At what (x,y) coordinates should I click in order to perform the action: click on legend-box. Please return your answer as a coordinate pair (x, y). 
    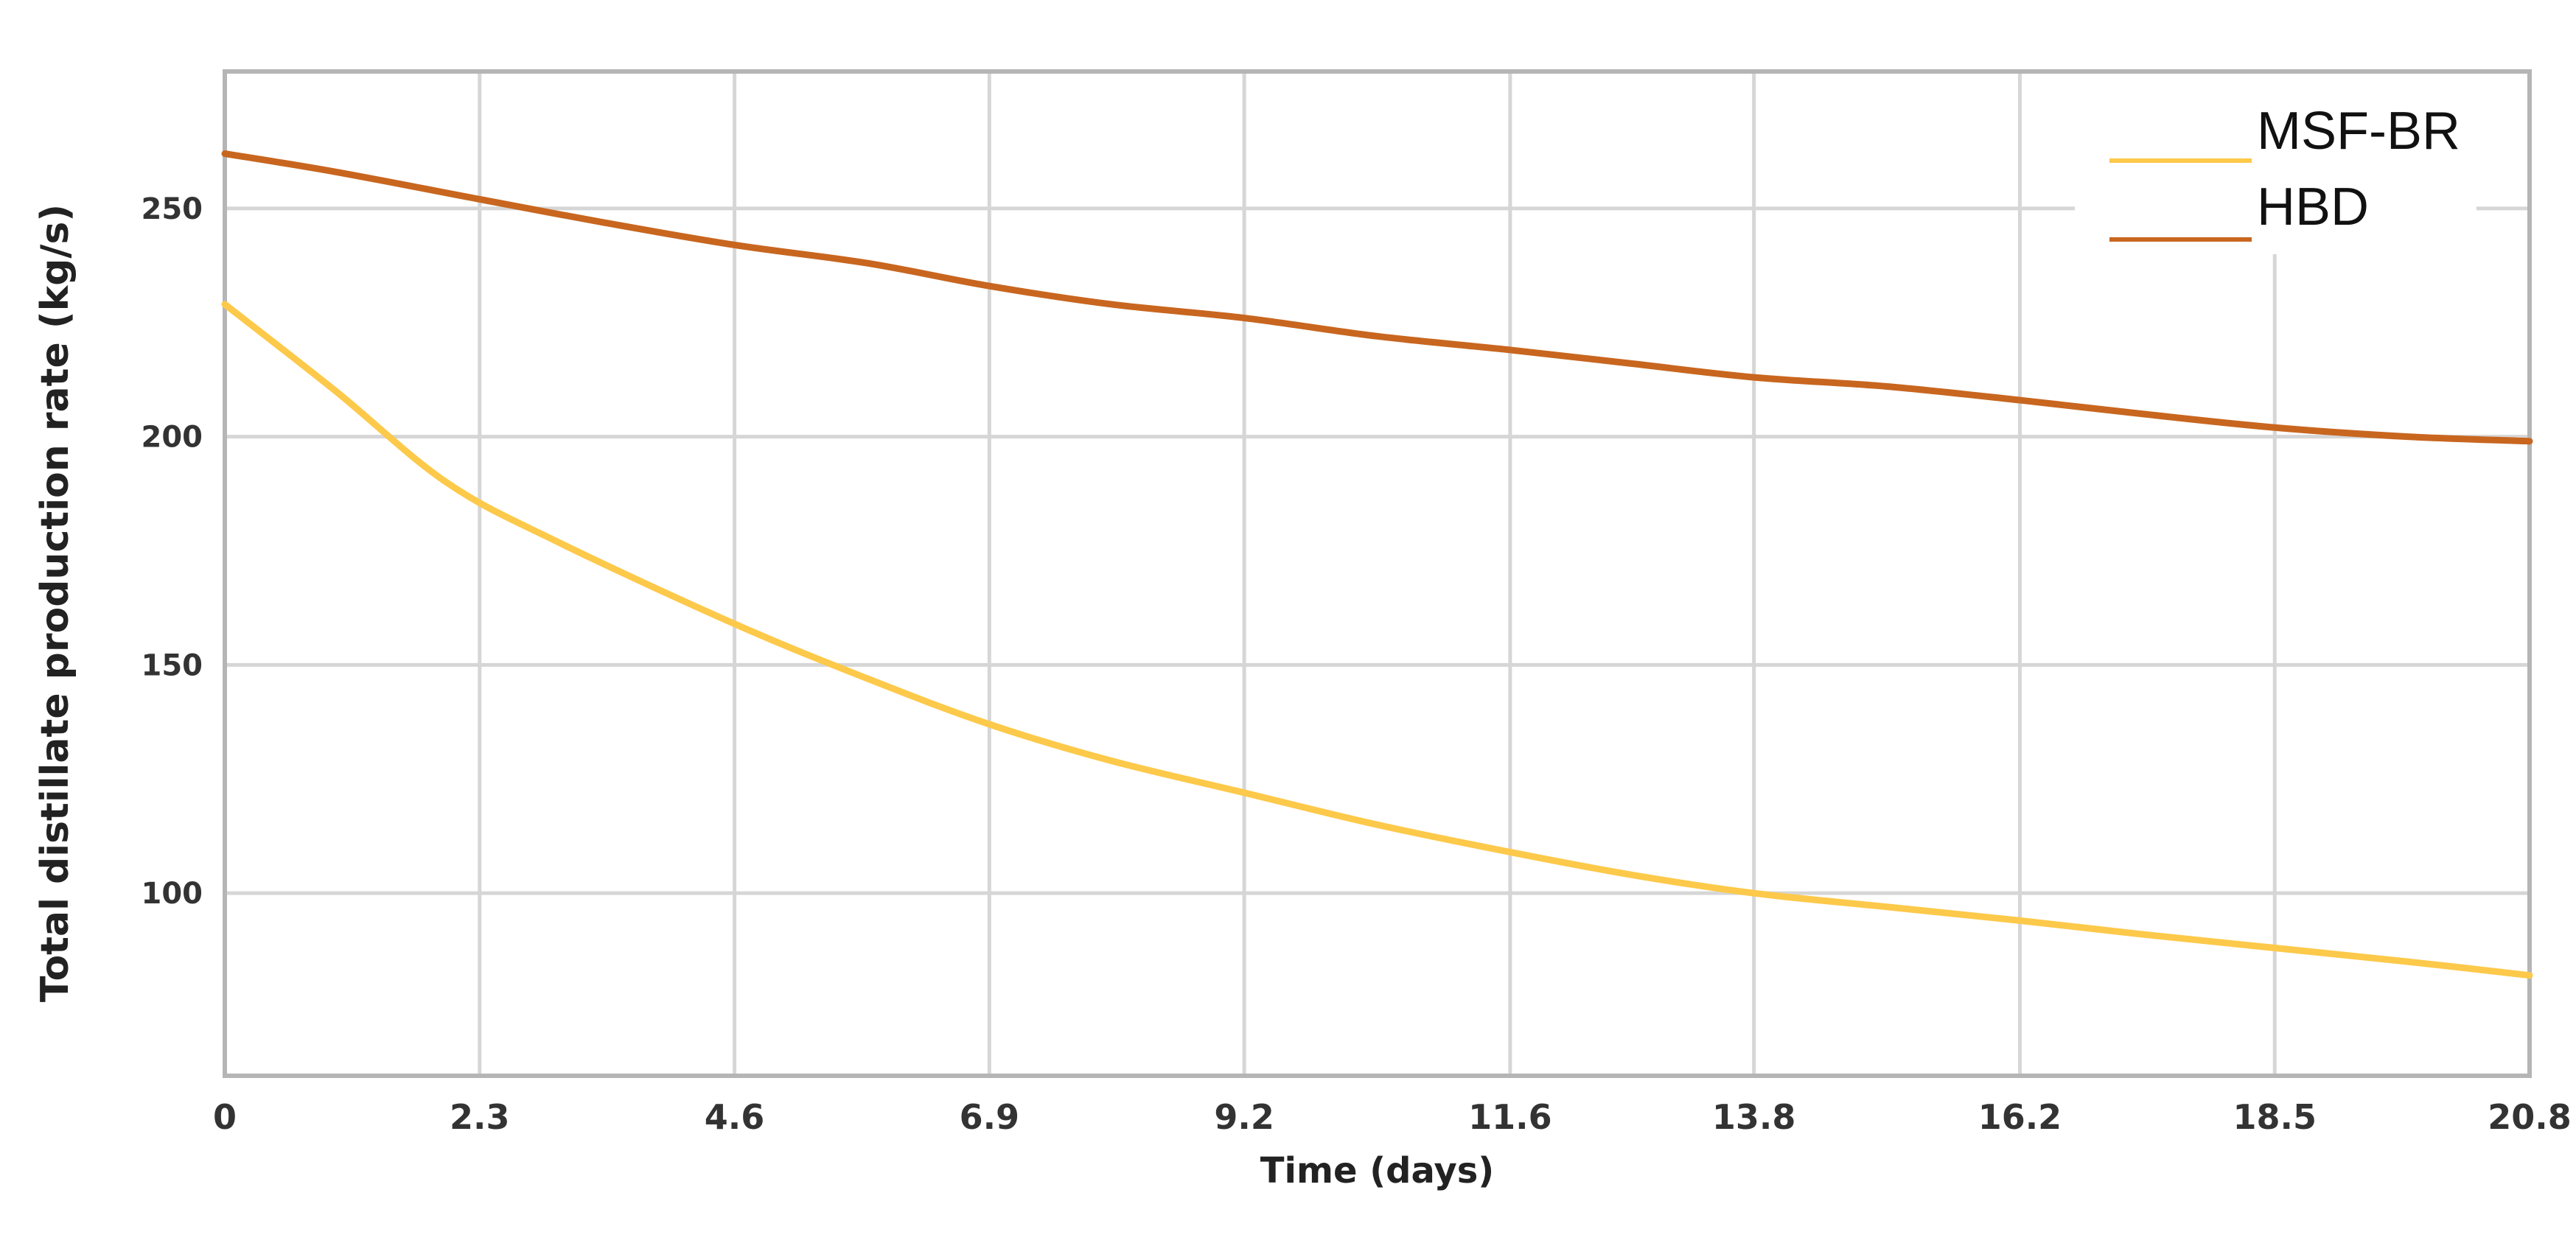
    Looking at the image, I should click on (2275, 164).